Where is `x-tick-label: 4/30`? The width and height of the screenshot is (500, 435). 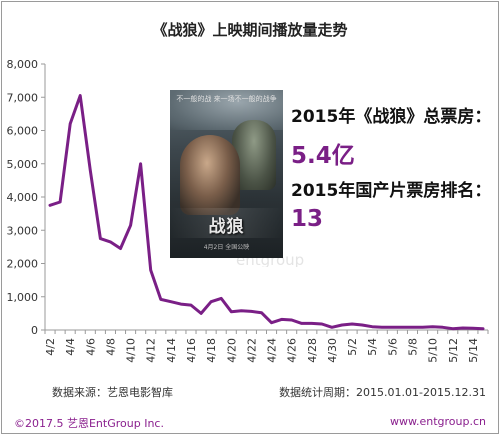 x-tick-label: 4/30 is located at coordinates (332, 350).